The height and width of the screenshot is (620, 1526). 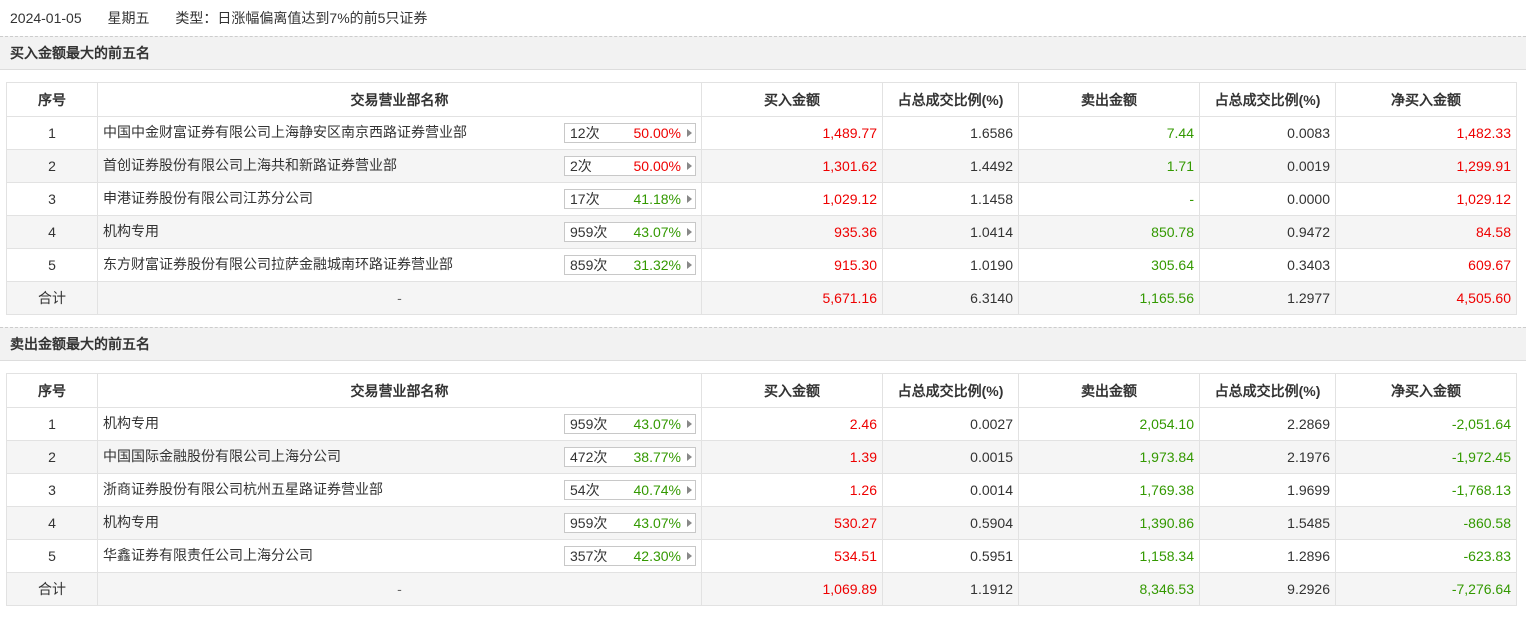 I want to click on net-amount: 84.58, so click(x=1426, y=232).